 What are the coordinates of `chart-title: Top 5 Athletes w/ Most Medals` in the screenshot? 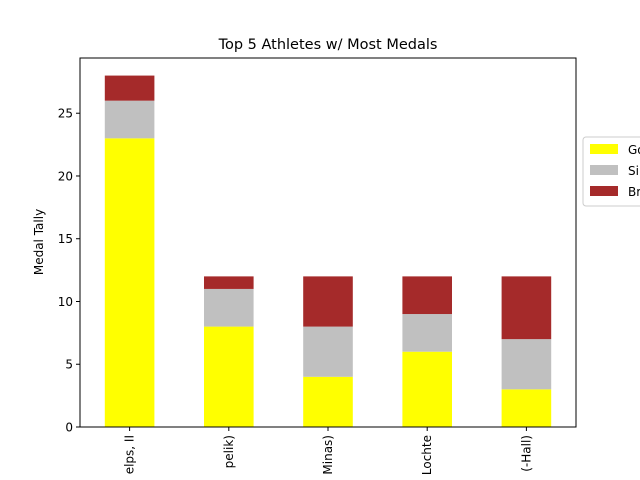 It's located at (328, 45).